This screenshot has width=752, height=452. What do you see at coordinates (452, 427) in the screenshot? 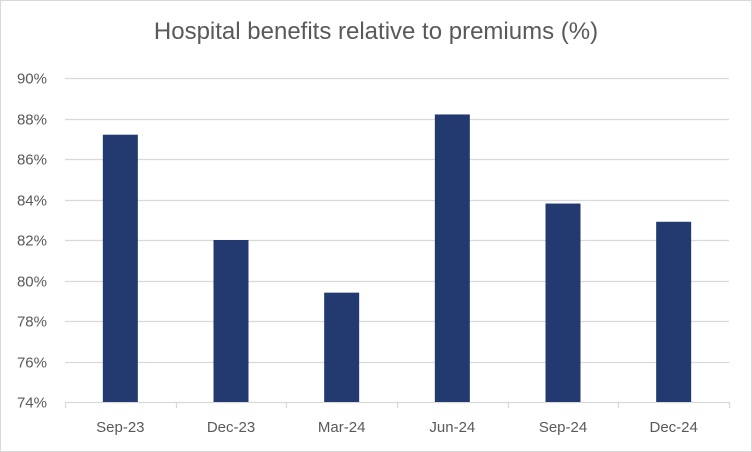
I see `x-tick-label: Jun-24` at bounding box center [452, 427].